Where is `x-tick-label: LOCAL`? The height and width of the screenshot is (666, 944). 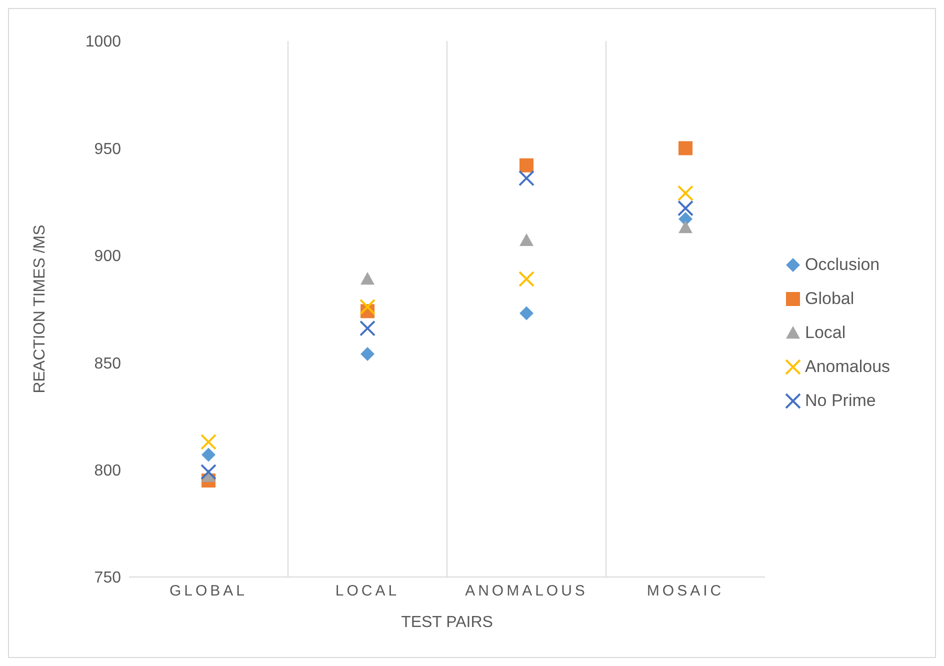 x-tick-label: LOCAL is located at coordinates (367, 591).